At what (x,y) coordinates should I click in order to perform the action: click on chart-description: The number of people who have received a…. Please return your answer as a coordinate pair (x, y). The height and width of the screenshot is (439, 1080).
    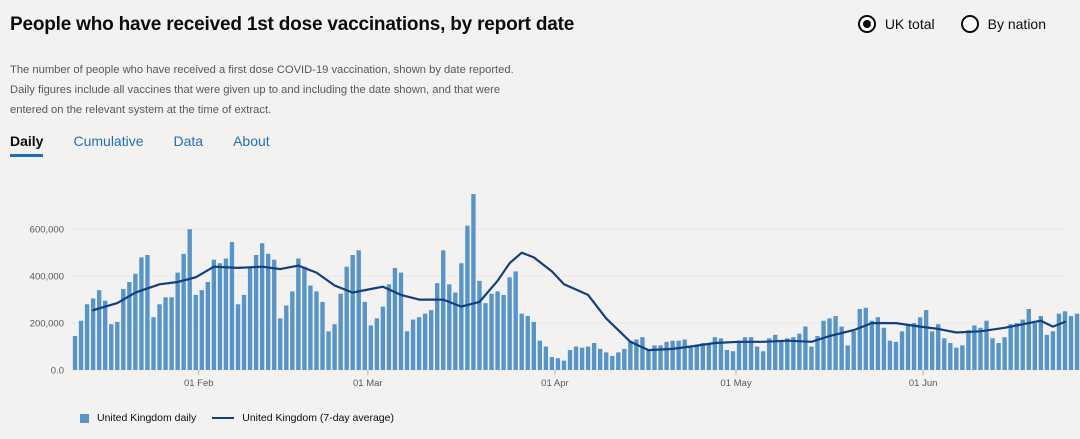
    Looking at the image, I should click on (270, 90).